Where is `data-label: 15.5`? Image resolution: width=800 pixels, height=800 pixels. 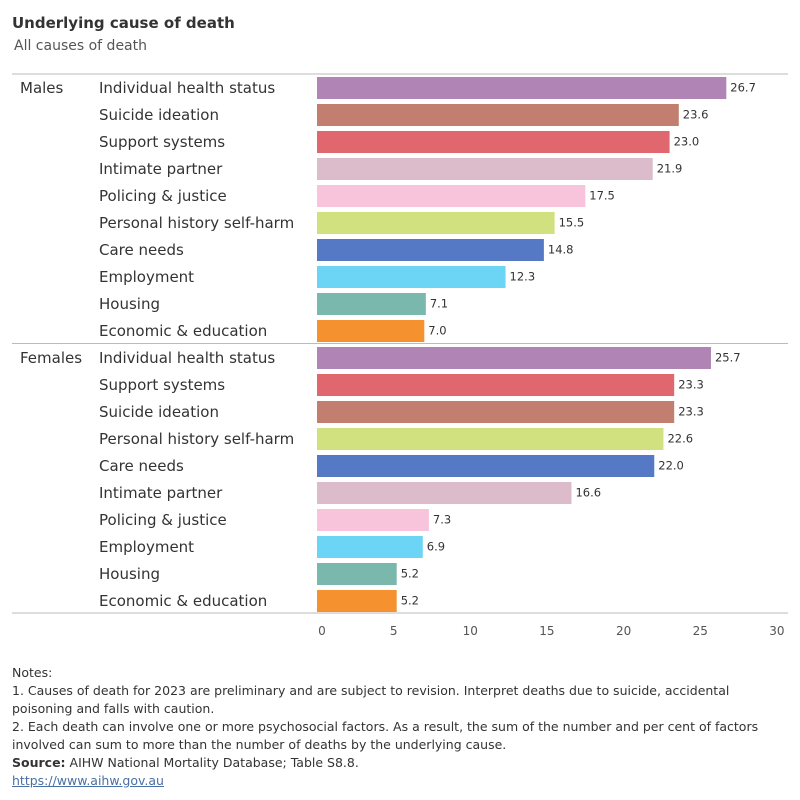
data-label: 15.5 is located at coordinates (572, 223).